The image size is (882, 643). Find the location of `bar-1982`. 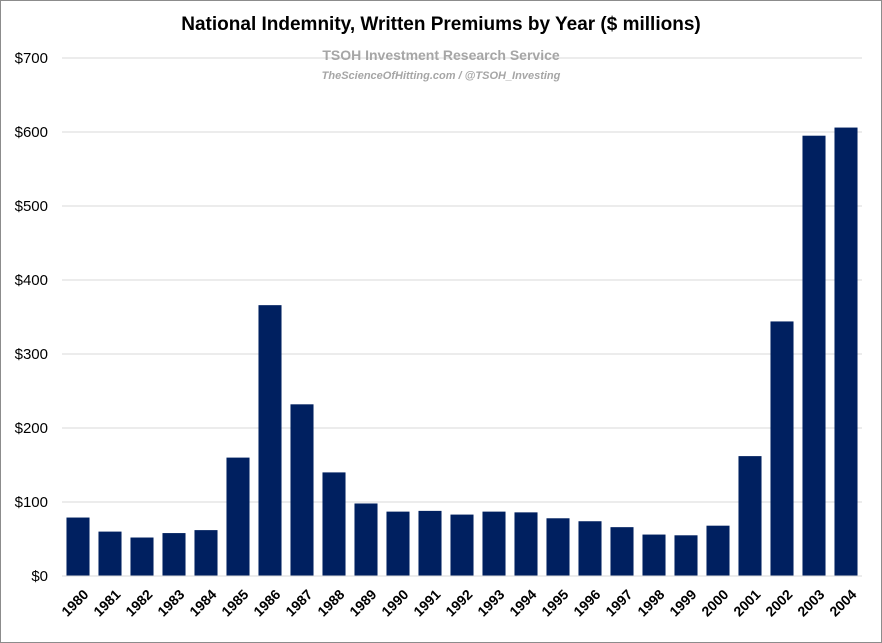

bar-1982 is located at coordinates (142, 556).